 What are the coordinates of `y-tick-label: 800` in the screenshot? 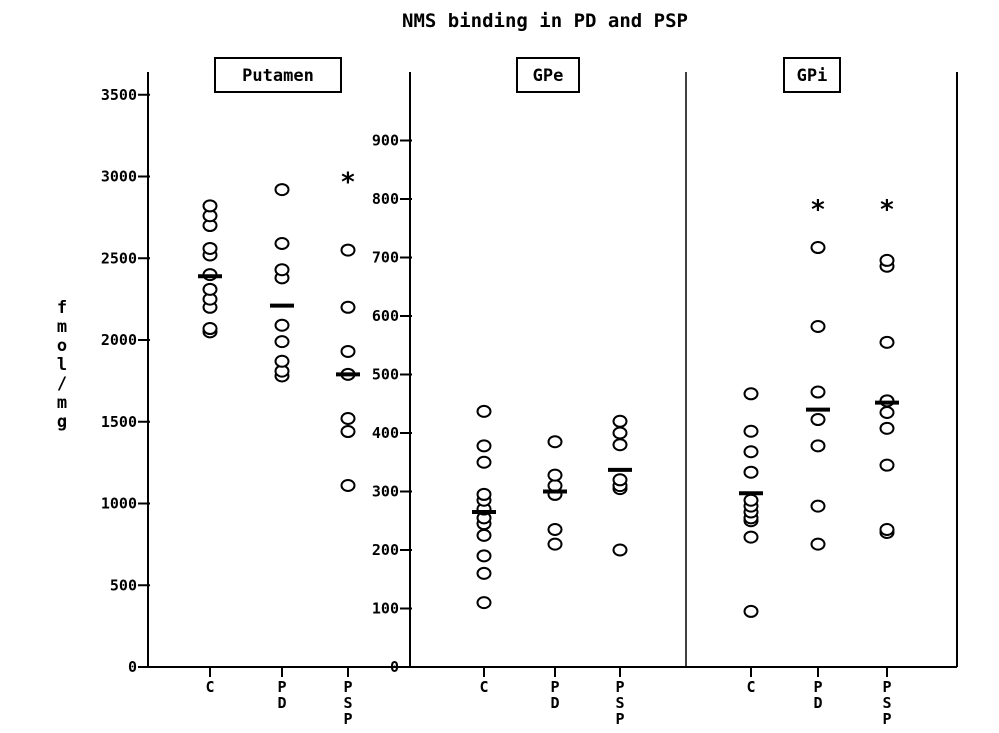 It's located at (385, 199).